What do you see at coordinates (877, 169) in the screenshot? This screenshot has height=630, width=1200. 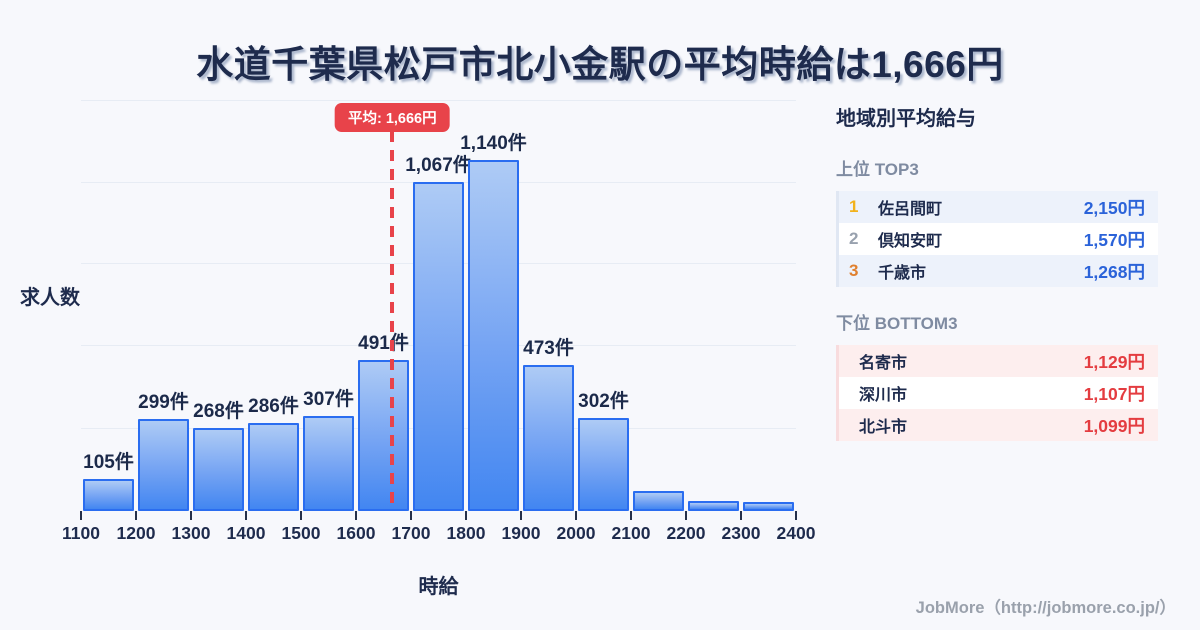 I see `top3-heading: 上位 TOP3` at bounding box center [877, 169].